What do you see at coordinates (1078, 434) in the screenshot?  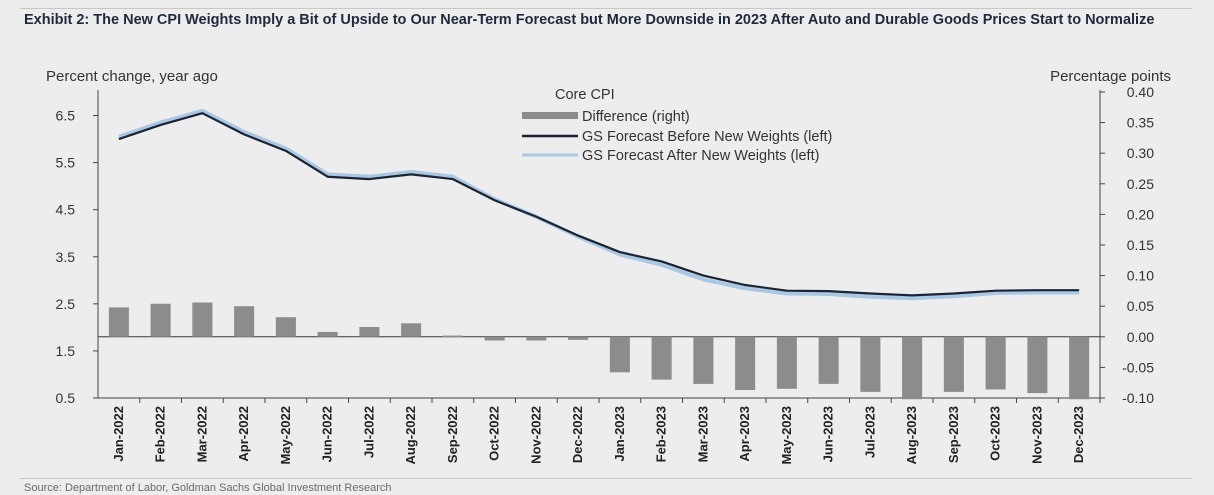 I see `x-tick-label: Dec-2023` at bounding box center [1078, 434].